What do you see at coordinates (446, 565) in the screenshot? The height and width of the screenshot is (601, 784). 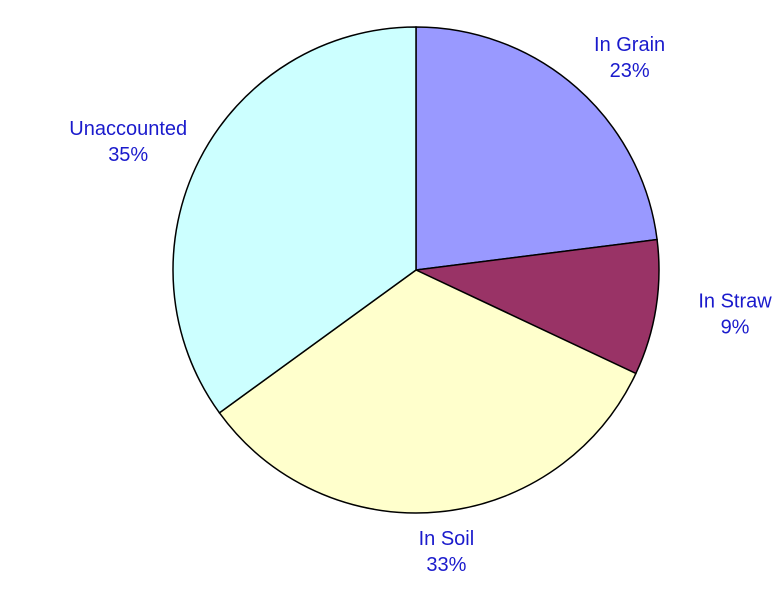 I see `slice-value-label: 33%` at bounding box center [446, 565].